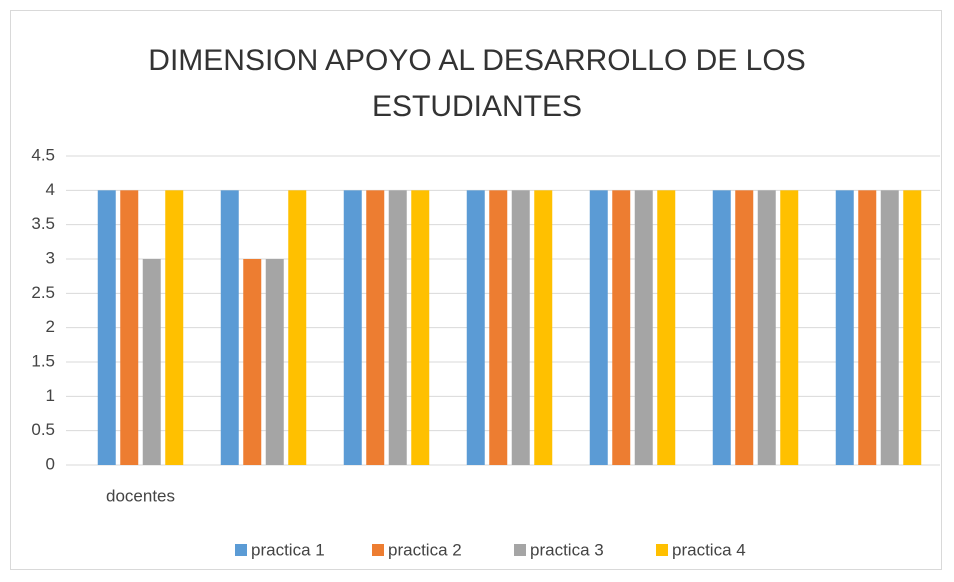 The image size is (954, 582). I want to click on legend-label: practica 3, so click(567, 549).